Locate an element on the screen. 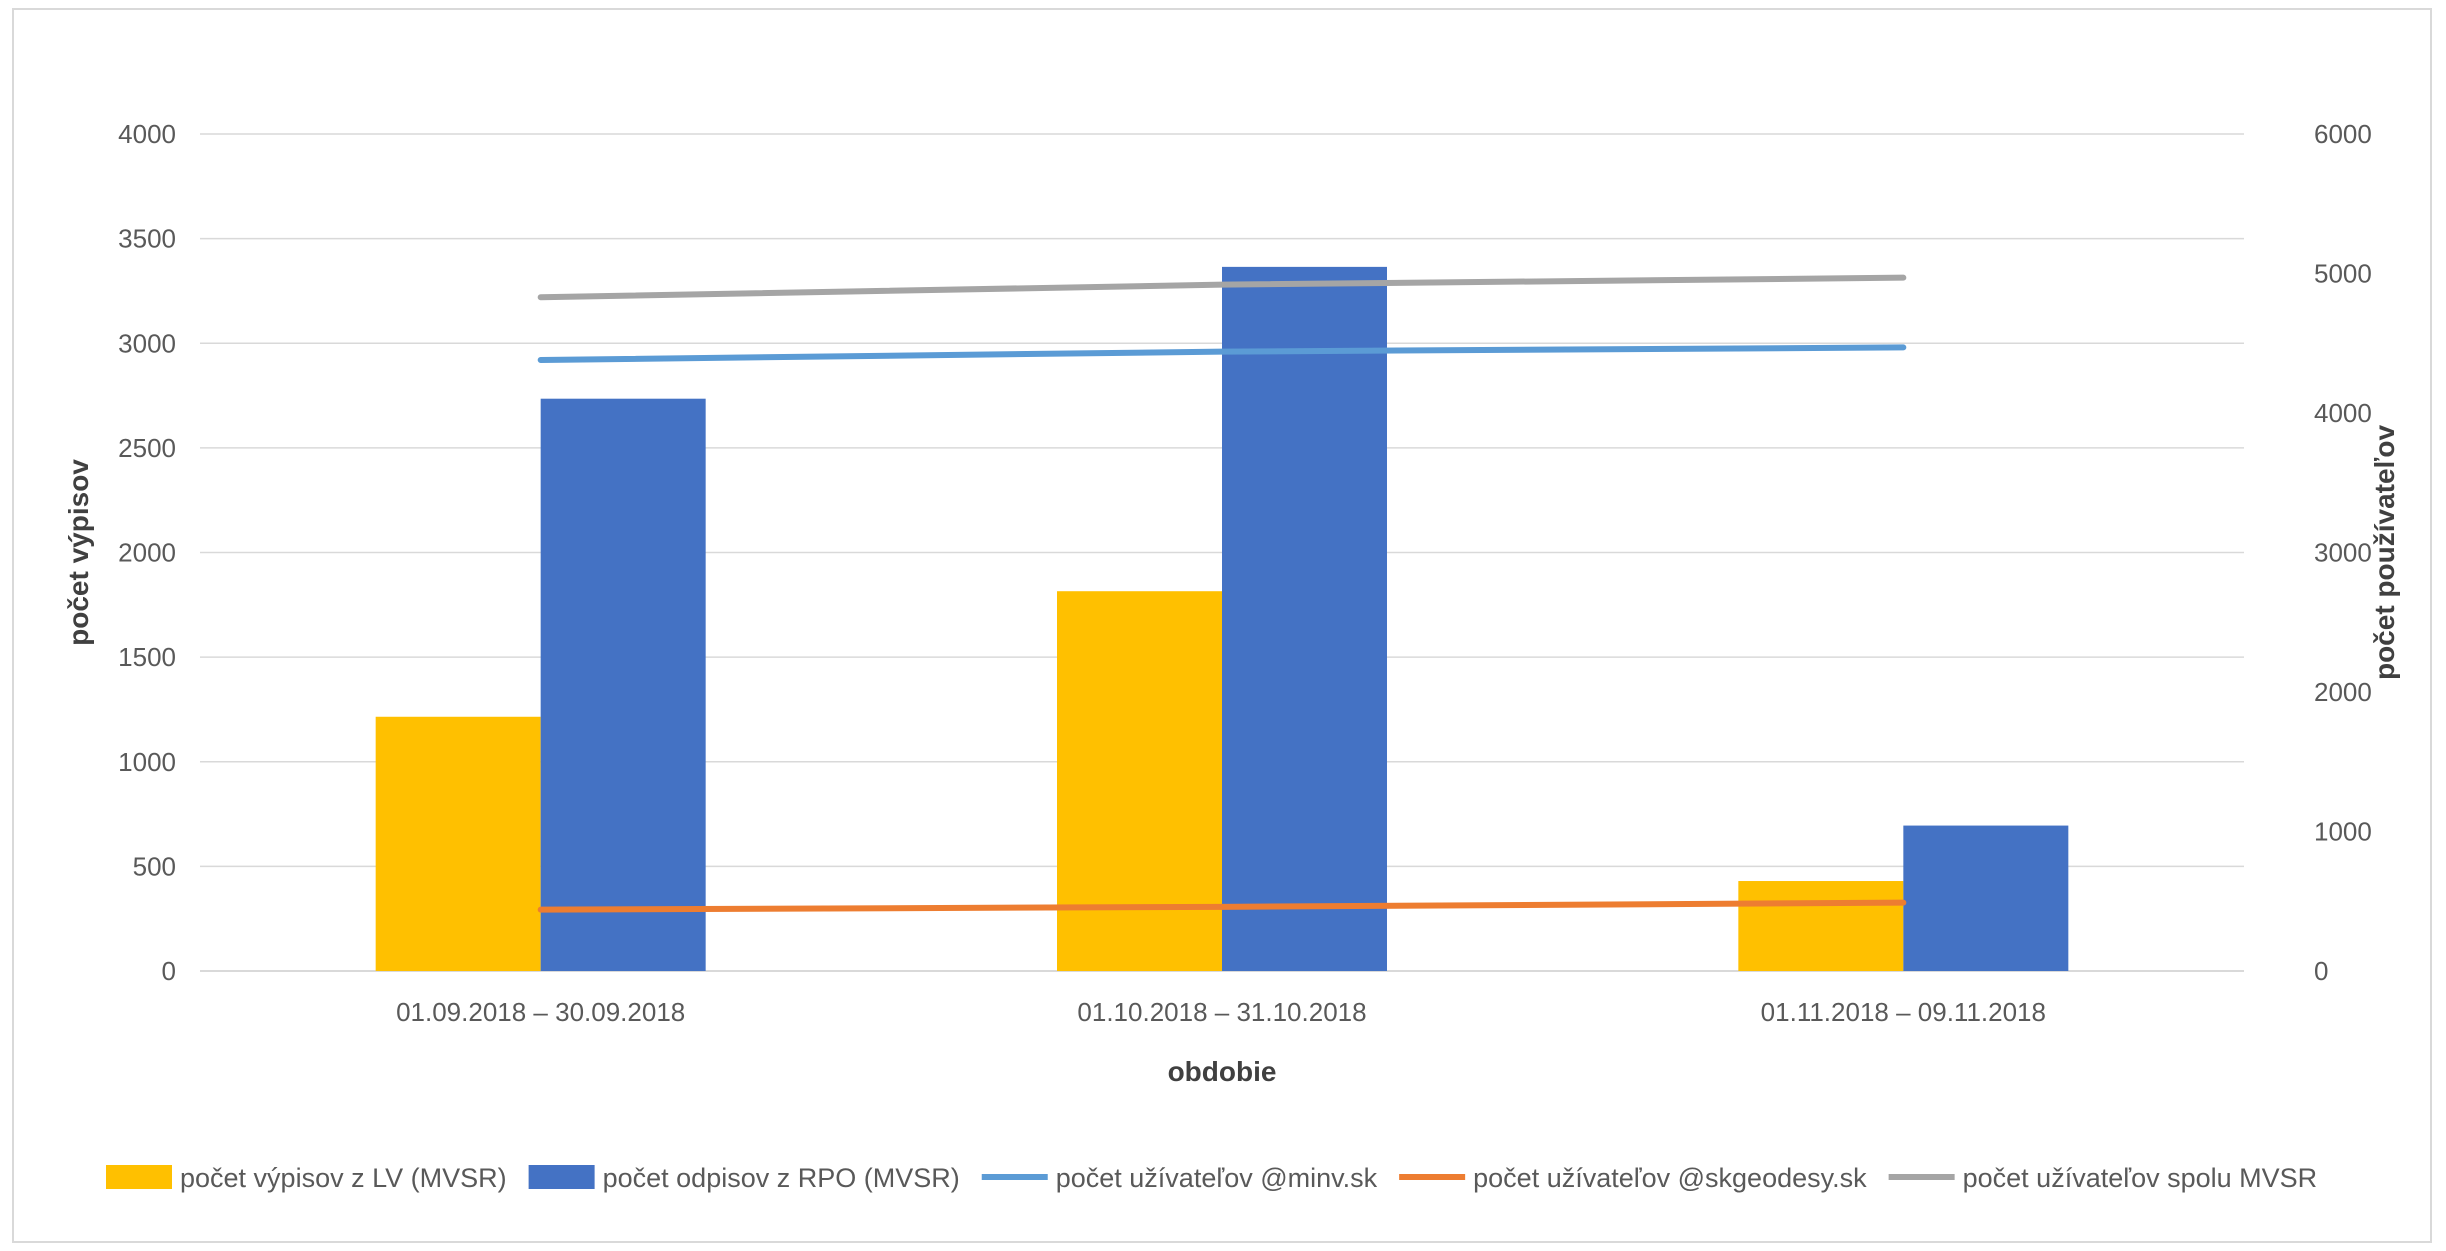  y-tick-label: 1000 is located at coordinates (147, 762).